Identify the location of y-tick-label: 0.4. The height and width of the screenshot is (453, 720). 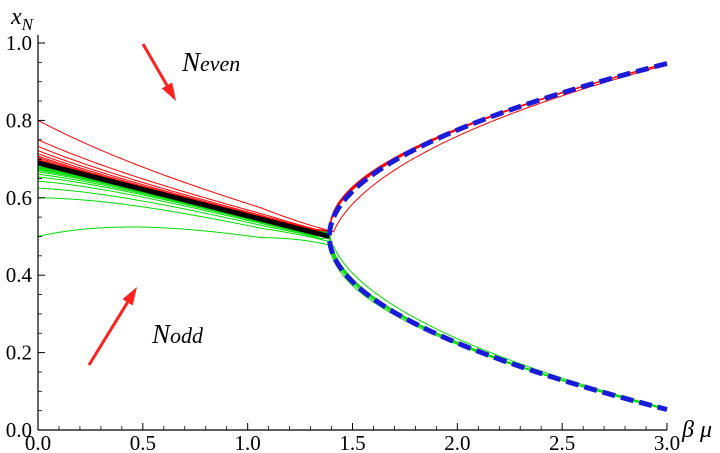
(19, 275).